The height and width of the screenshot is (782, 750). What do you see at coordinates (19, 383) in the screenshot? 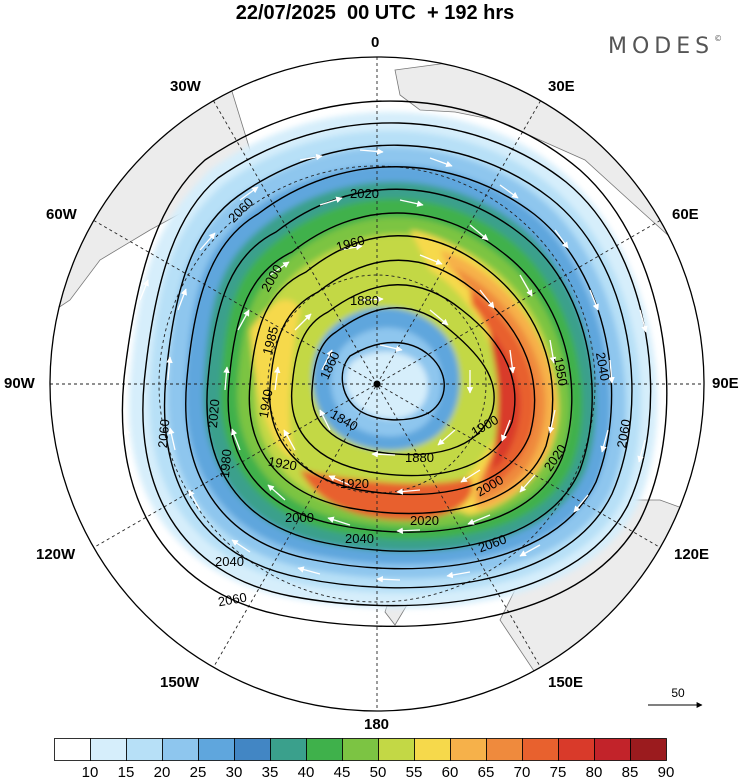
I see `lon-label-90w: 90W` at bounding box center [19, 383].